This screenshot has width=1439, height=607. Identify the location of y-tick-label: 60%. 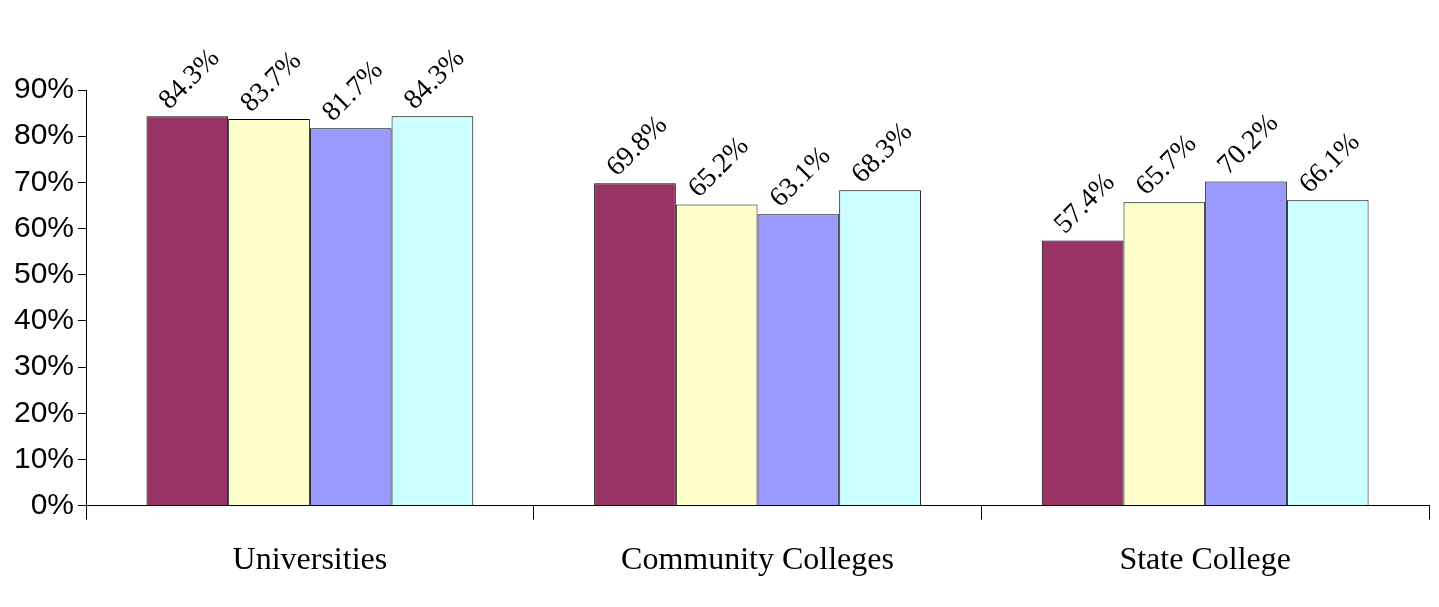
(44, 226).